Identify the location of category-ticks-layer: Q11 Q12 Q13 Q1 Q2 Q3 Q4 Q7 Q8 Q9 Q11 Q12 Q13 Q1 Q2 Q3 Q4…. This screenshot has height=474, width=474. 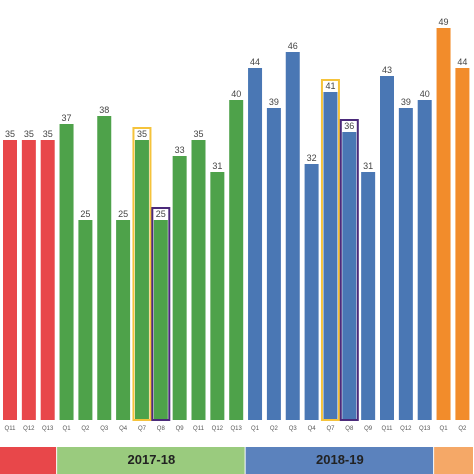
(236, 429).